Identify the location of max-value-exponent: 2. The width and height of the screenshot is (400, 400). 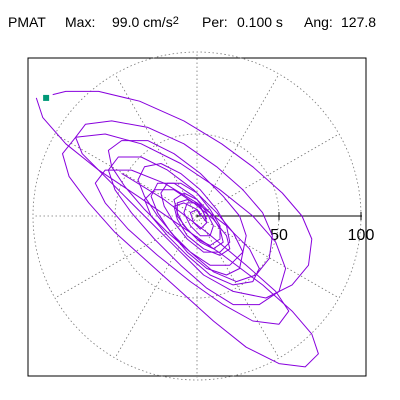
(175, 21).